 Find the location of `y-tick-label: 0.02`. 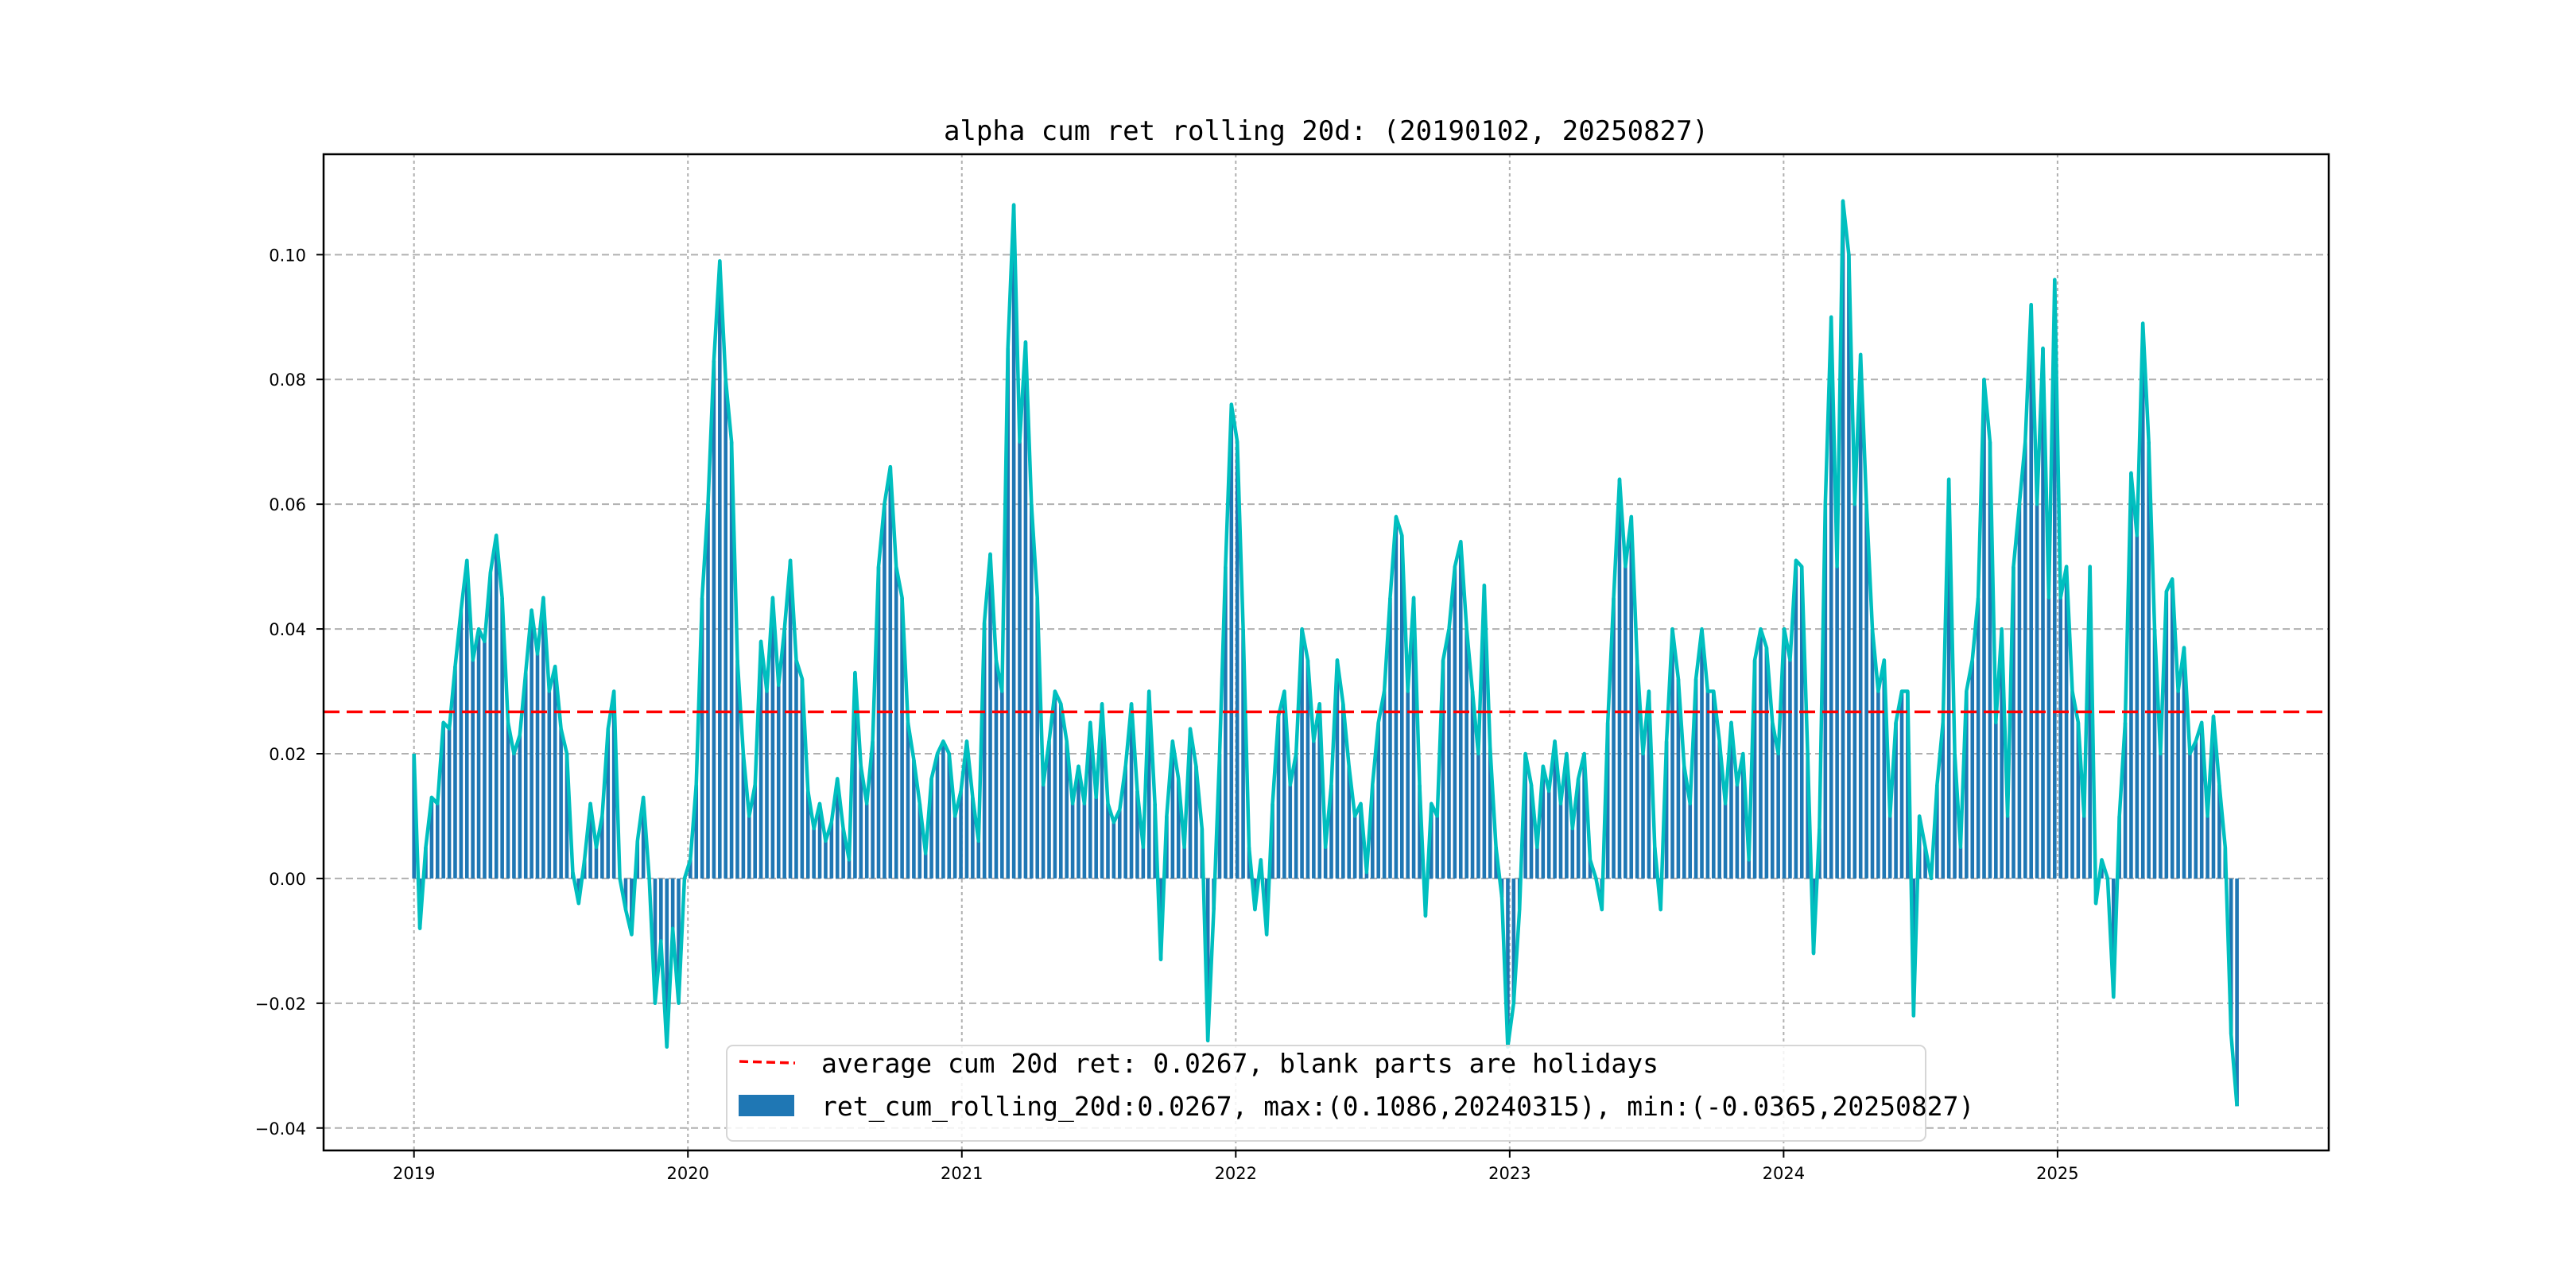

y-tick-label: 0.02 is located at coordinates (287, 754).